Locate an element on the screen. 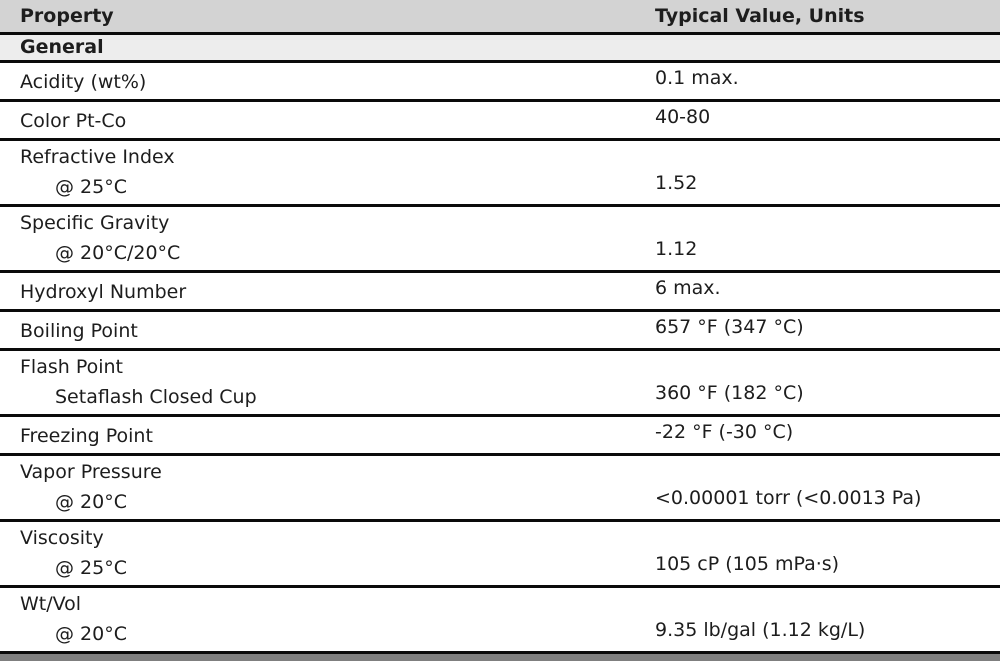 This screenshot has width=1000, height=661. property-name: Wt/Vol is located at coordinates (51, 604).